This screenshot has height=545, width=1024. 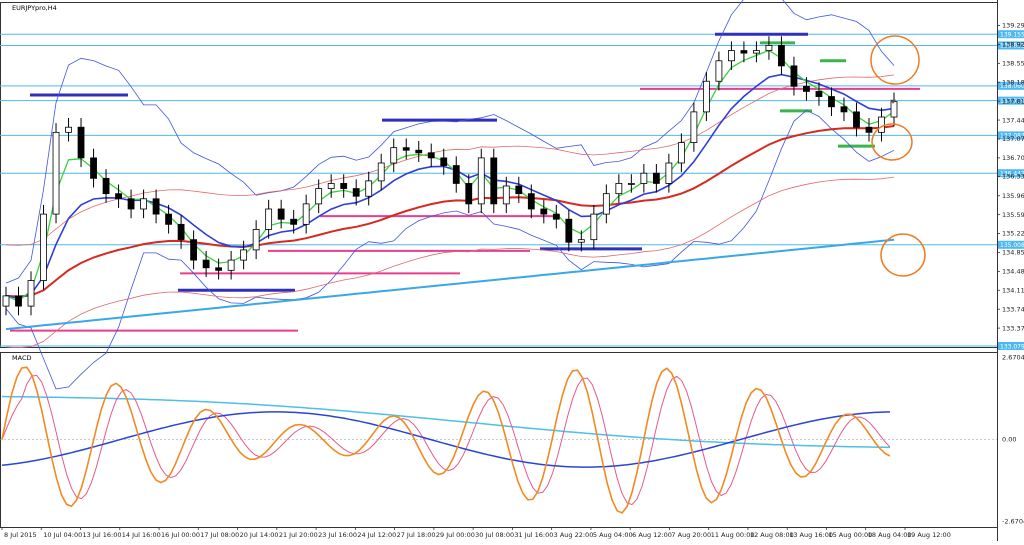 What do you see at coordinates (1013, 120) in the screenshot?
I see `y-tick-label: 137.440` at bounding box center [1013, 120].